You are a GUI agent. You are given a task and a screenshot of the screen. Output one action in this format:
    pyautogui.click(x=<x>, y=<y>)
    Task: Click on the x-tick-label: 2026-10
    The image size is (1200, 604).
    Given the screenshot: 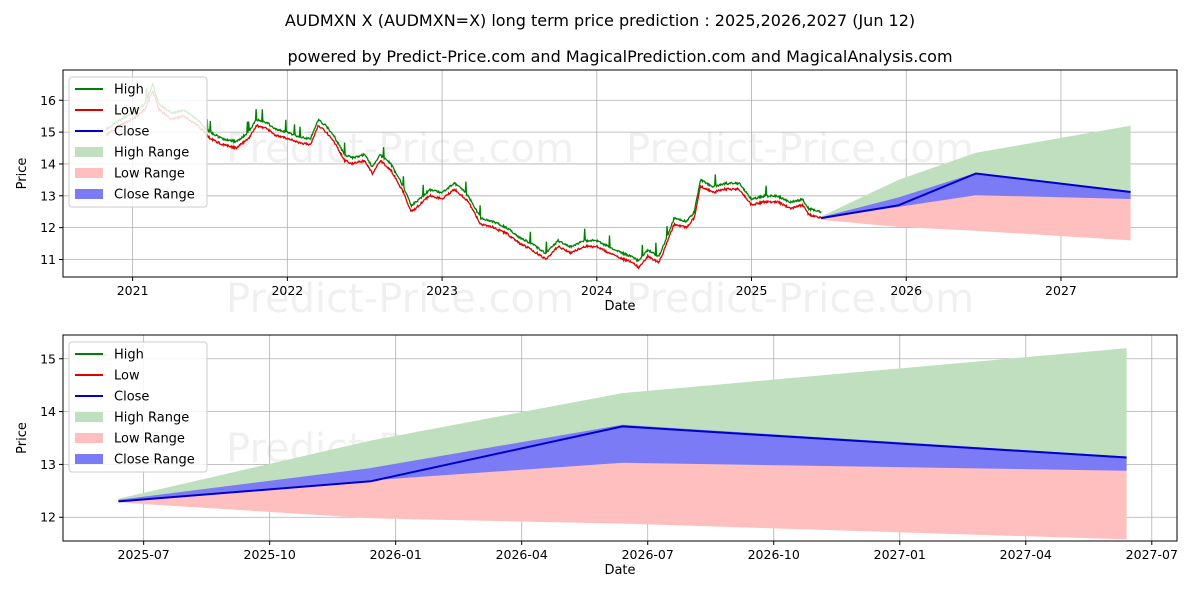 What is the action you would take?
    pyautogui.click(x=774, y=554)
    